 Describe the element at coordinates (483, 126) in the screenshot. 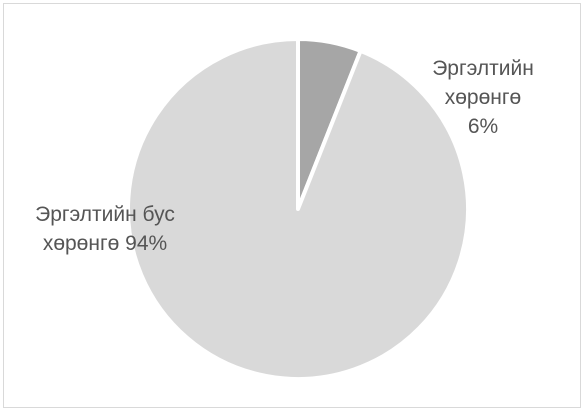

I see `slice-label-line: 6%` at that location.